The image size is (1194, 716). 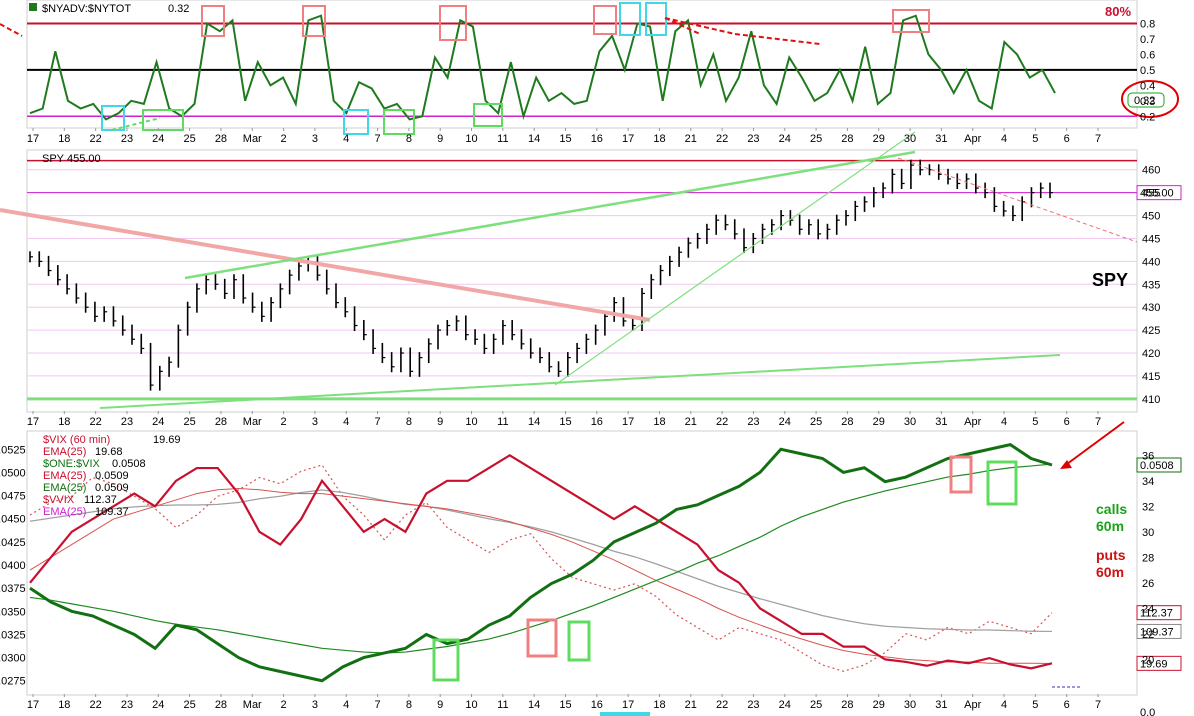 What do you see at coordinates (565, 705) in the screenshot?
I see `date-label-2-17: 15` at bounding box center [565, 705].